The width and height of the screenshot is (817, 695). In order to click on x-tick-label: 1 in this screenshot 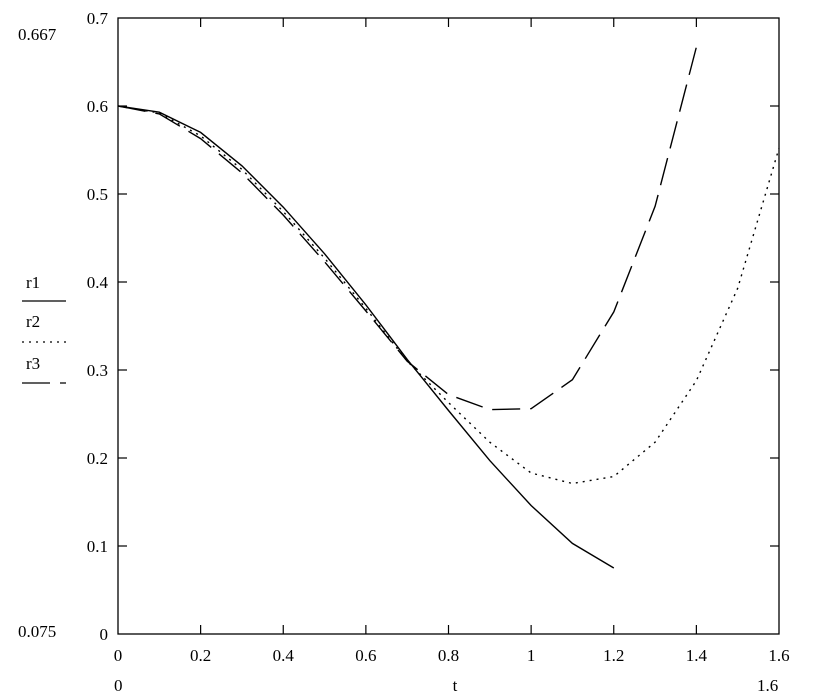, I will do `click(531, 655)`.